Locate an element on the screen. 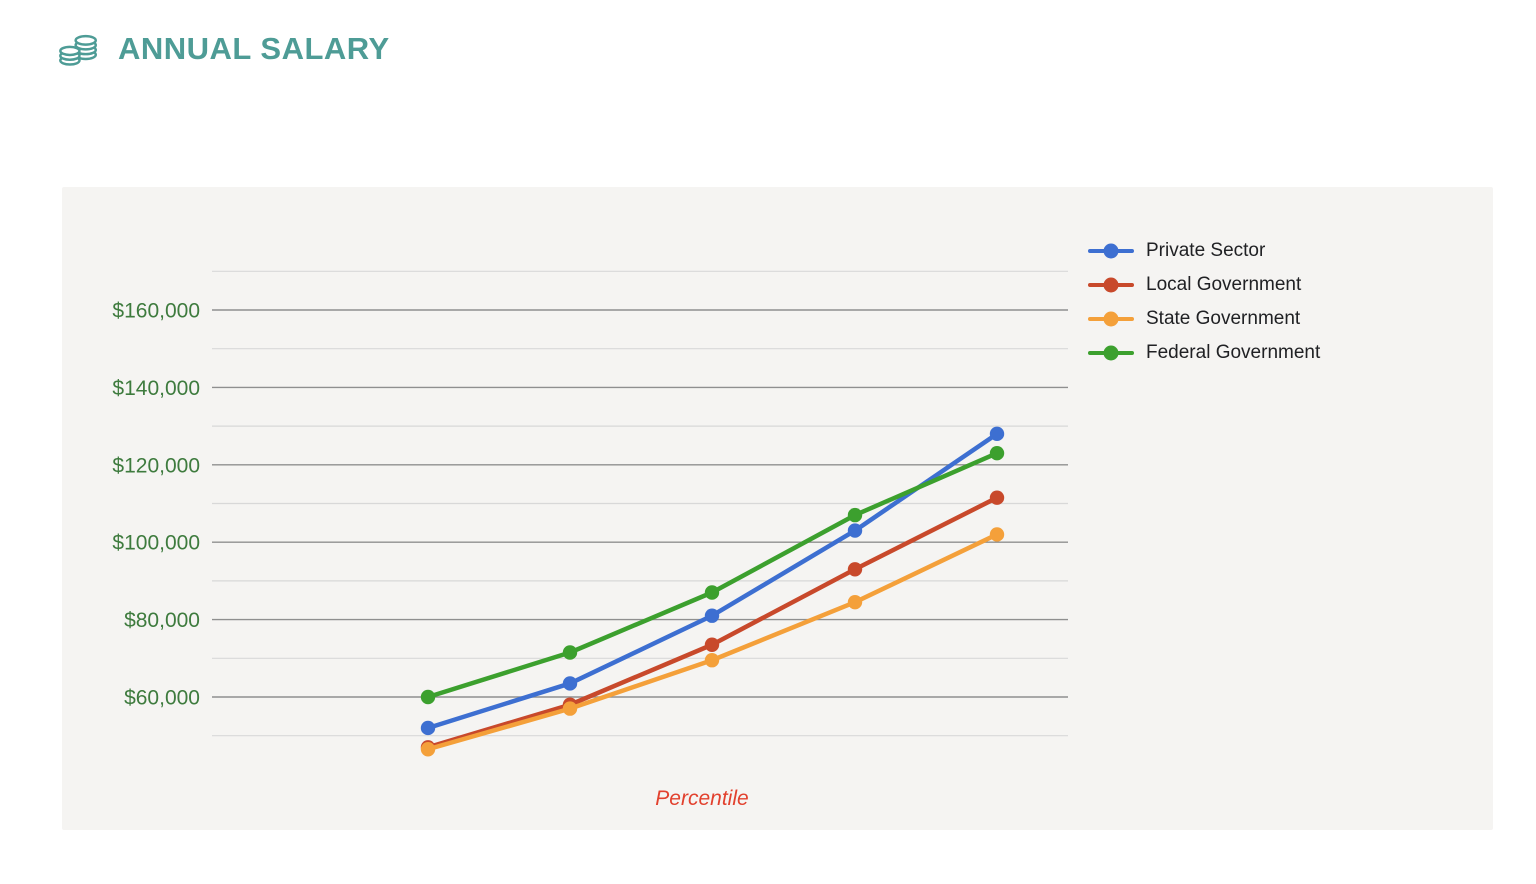  series-private-sector is located at coordinates (712, 581).